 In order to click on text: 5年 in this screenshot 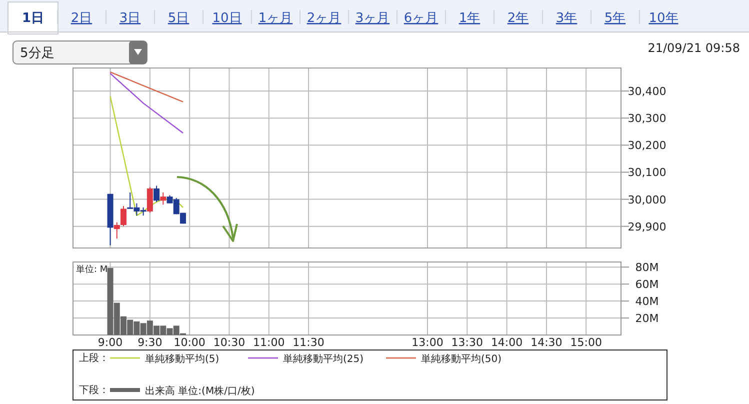, I will do `click(615, 18)`.